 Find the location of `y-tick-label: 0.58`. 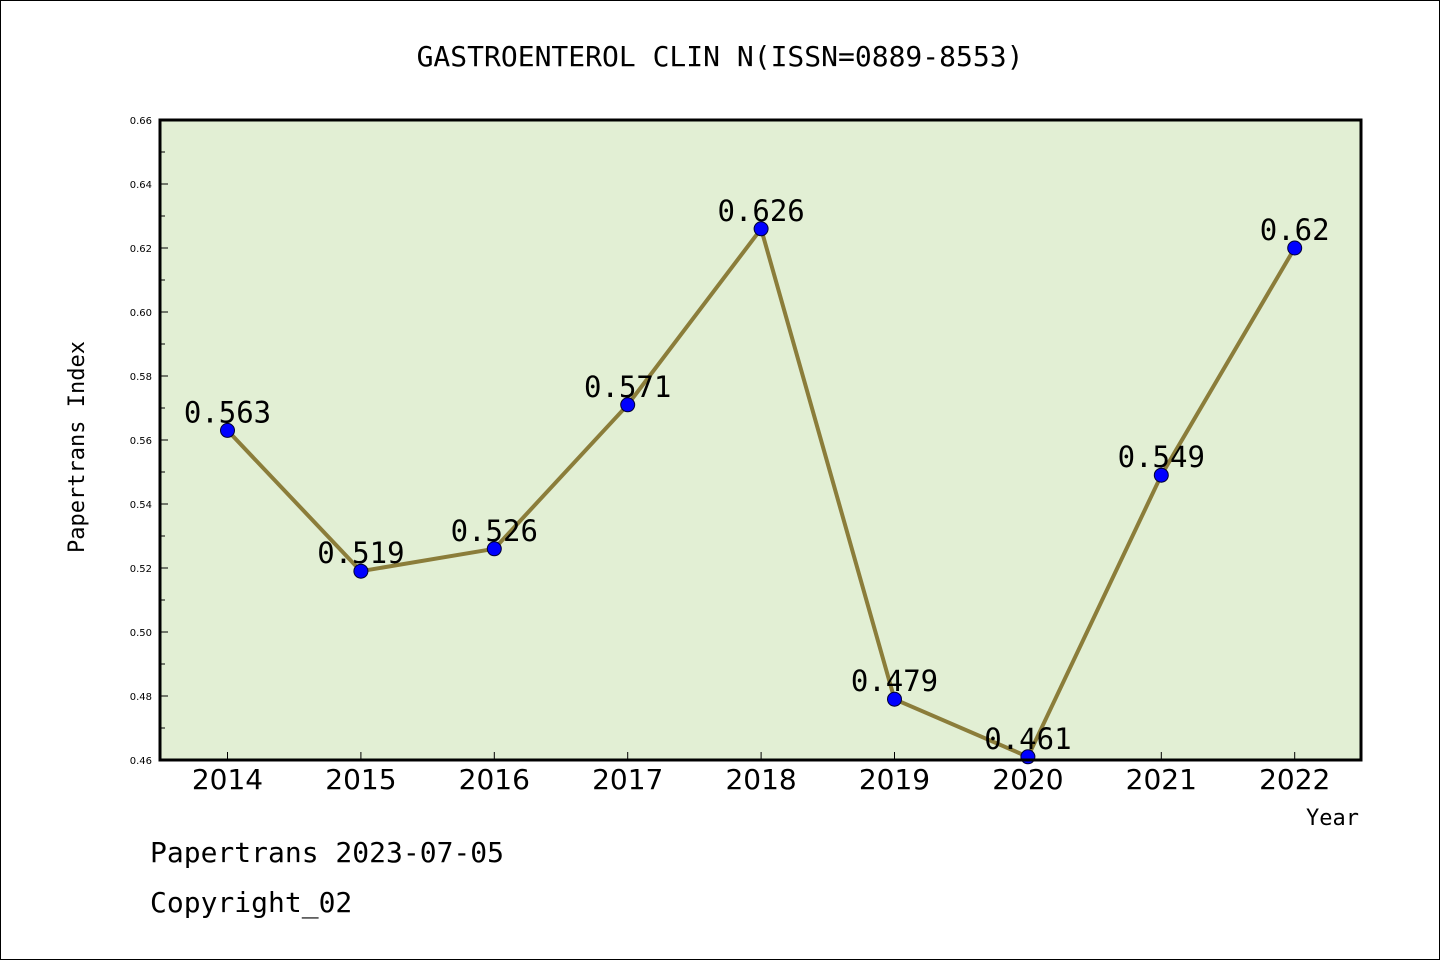

y-tick-label: 0.58 is located at coordinates (141, 377).